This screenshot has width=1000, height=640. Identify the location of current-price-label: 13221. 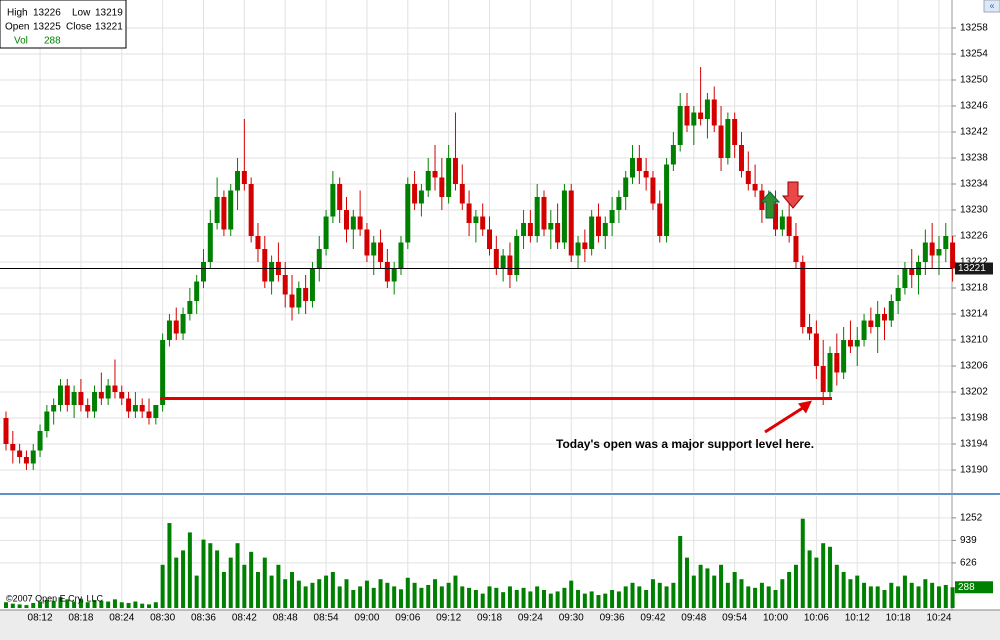
(972, 268).